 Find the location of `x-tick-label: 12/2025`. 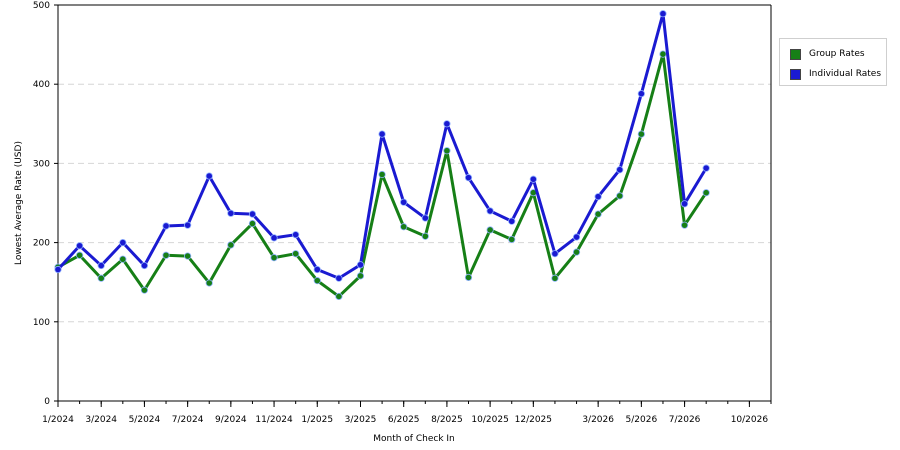

x-tick-label: 12/2025 is located at coordinates (533, 420).